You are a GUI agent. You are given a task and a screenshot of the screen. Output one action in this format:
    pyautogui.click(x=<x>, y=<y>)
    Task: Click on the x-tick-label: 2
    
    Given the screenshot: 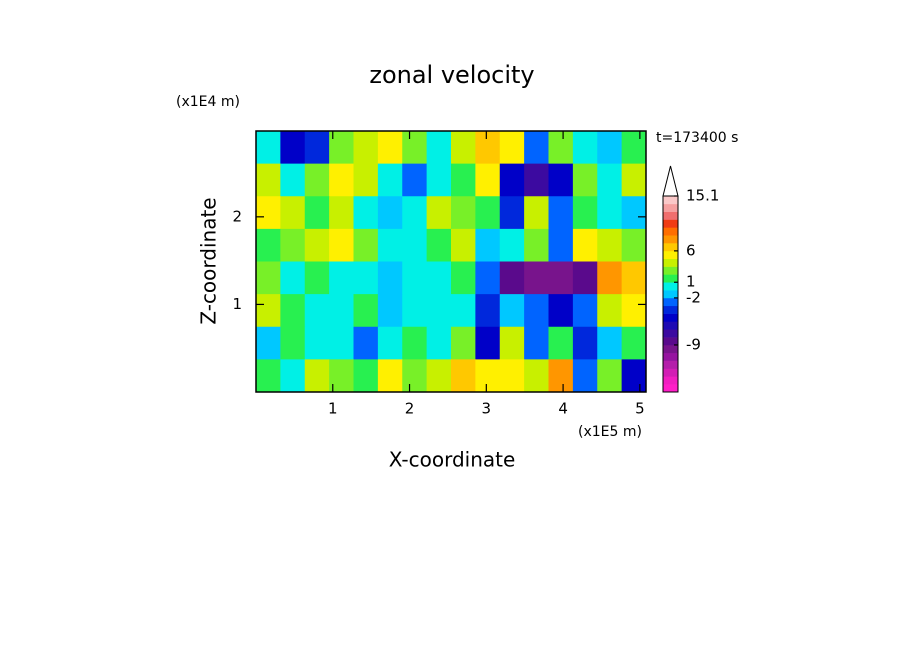 What is the action you would take?
    pyautogui.click(x=410, y=409)
    